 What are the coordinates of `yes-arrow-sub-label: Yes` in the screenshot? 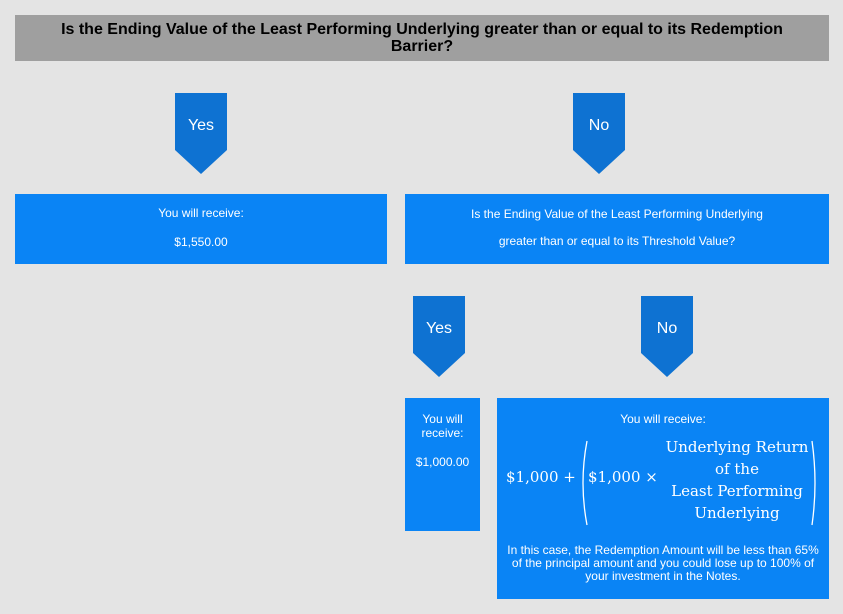 It's located at (439, 328).